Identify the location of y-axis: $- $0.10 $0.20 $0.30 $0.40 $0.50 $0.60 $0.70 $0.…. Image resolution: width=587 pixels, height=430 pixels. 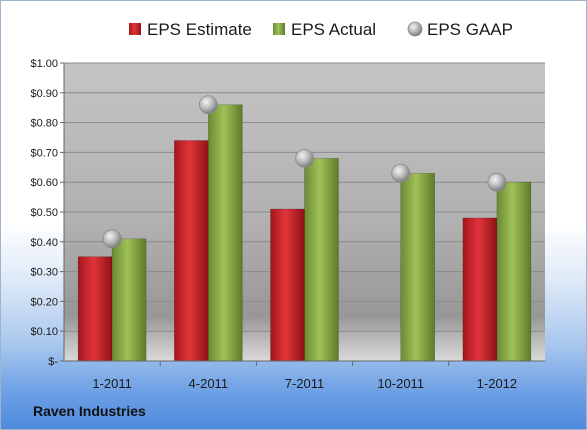
(47, 213).